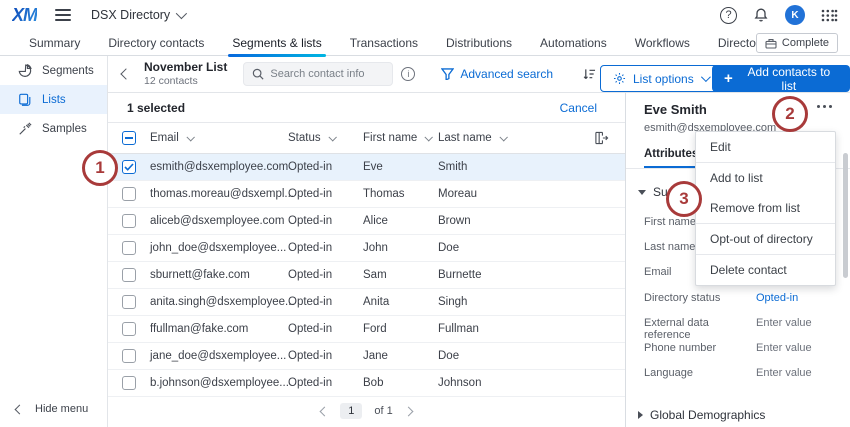 The image size is (850, 427). Describe the element at coordinates (755, 208) in the screenshot. I see `menu-item-remove-from-list: Remove from list` at that location.